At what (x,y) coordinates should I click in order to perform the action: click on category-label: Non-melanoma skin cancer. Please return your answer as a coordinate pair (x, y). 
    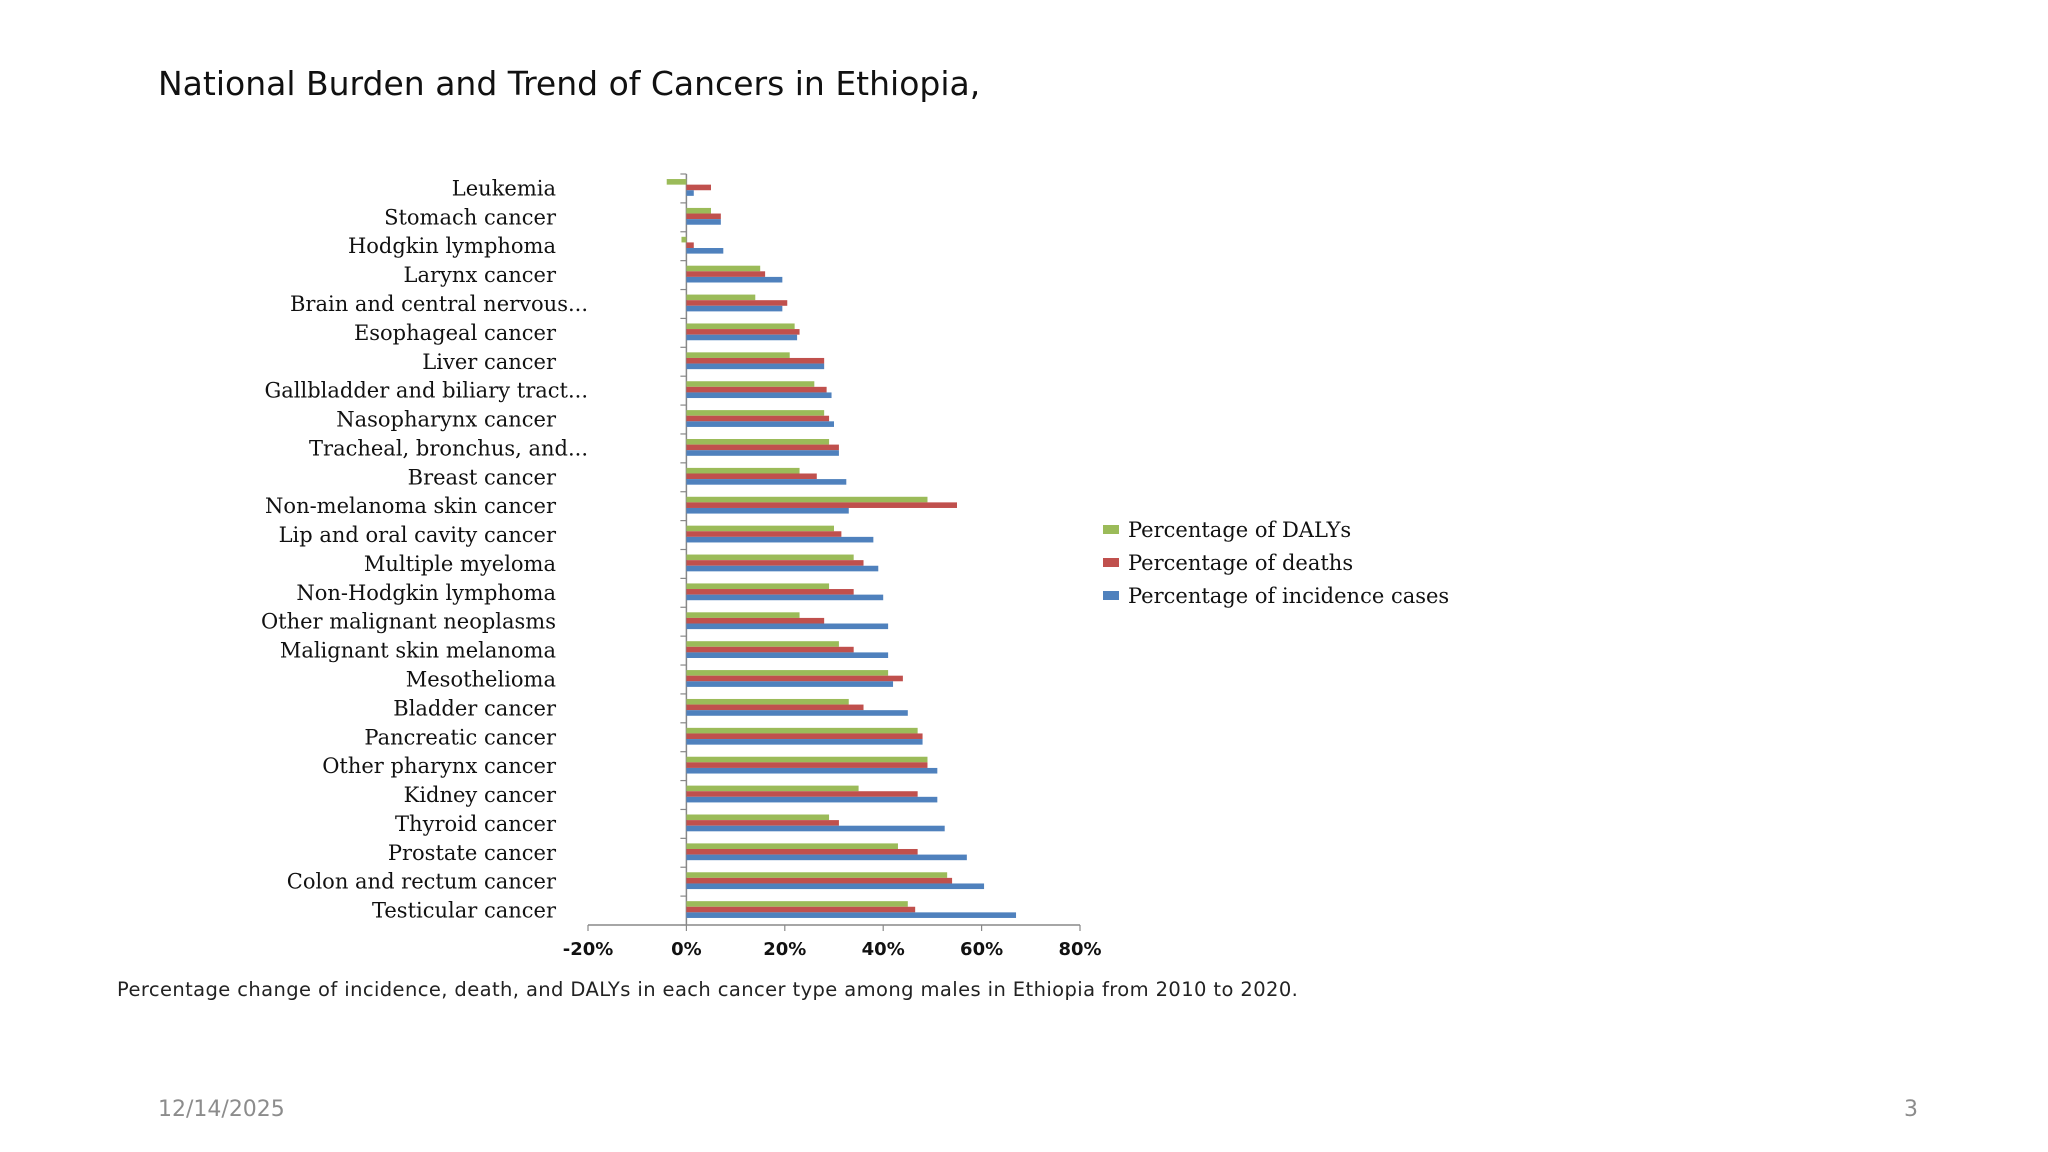
    Looking at the image, I should click on (411, 506).